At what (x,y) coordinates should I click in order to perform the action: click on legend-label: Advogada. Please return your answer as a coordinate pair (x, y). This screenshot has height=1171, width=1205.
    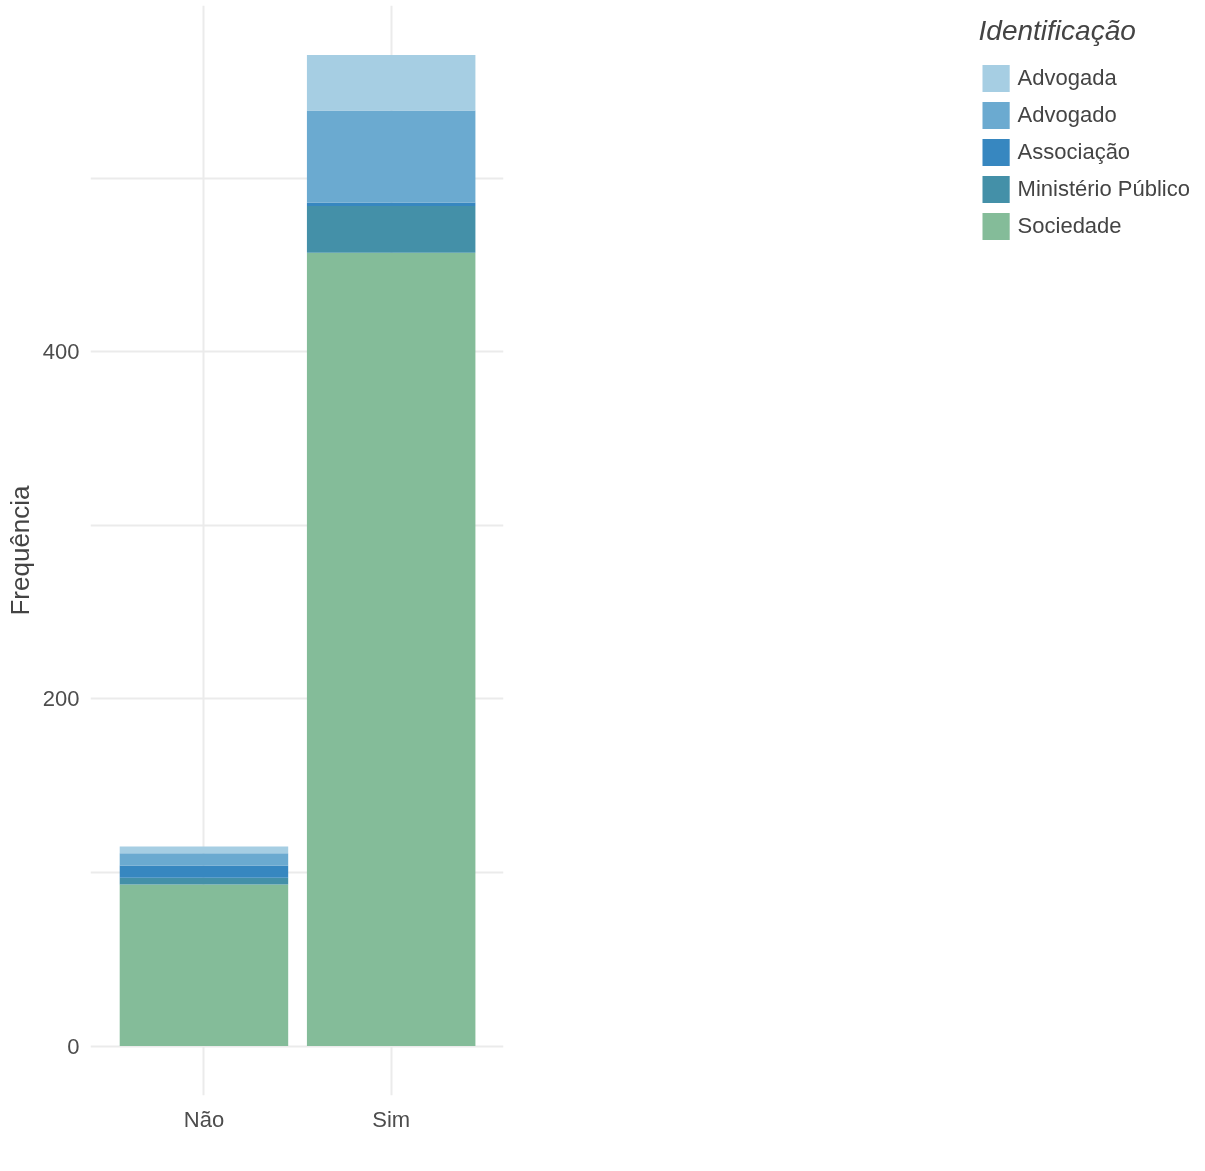
    Looking at the image, I should click on (1067, 78).